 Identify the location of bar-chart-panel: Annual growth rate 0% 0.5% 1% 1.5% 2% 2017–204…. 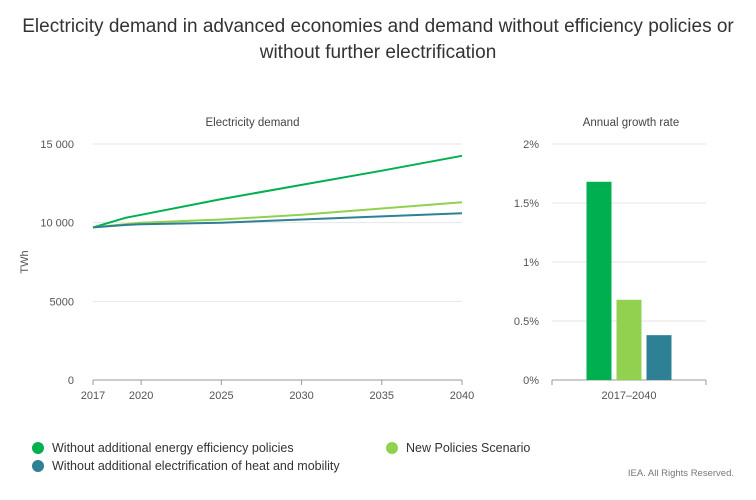
(610, 259).